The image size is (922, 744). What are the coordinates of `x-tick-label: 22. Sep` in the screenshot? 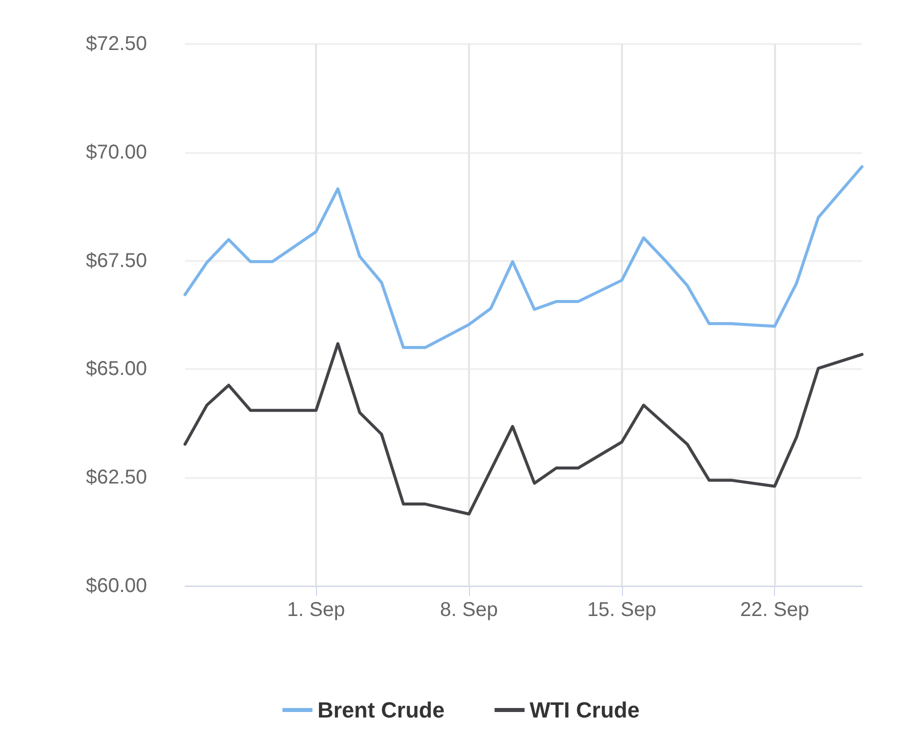 It's located at (775, 610).